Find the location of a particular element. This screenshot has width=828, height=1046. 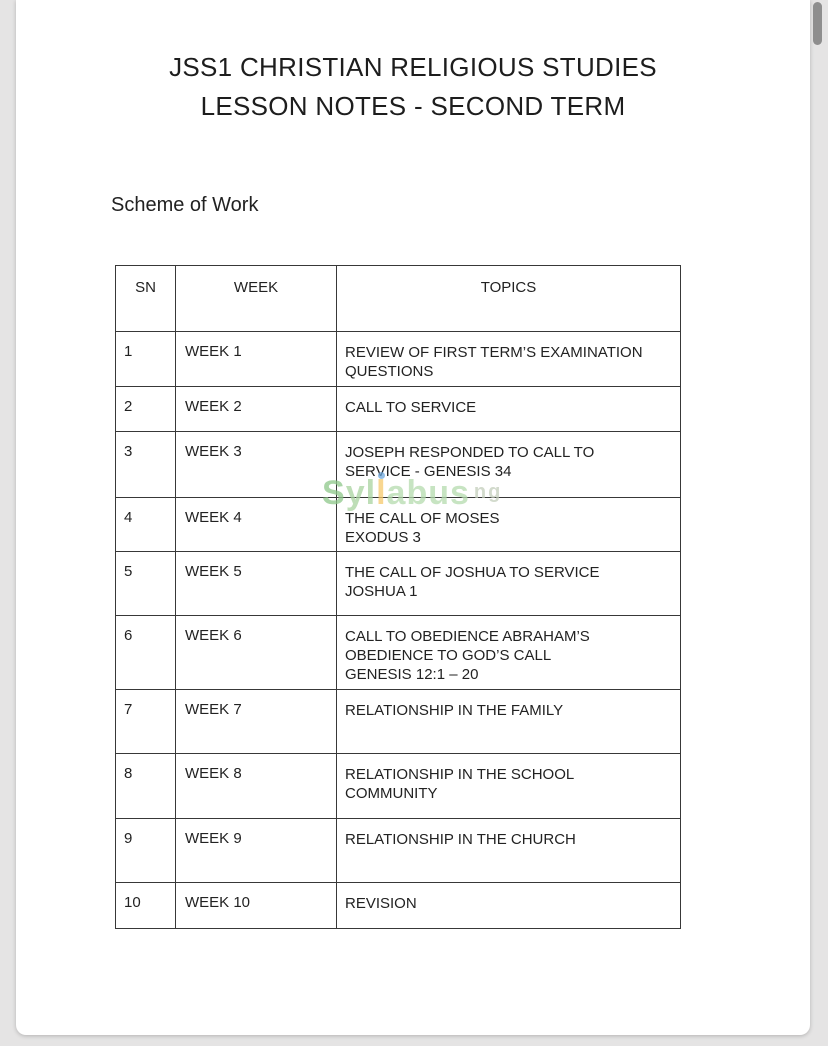

sn-cell: 1 is located at coordinates (145, 359).